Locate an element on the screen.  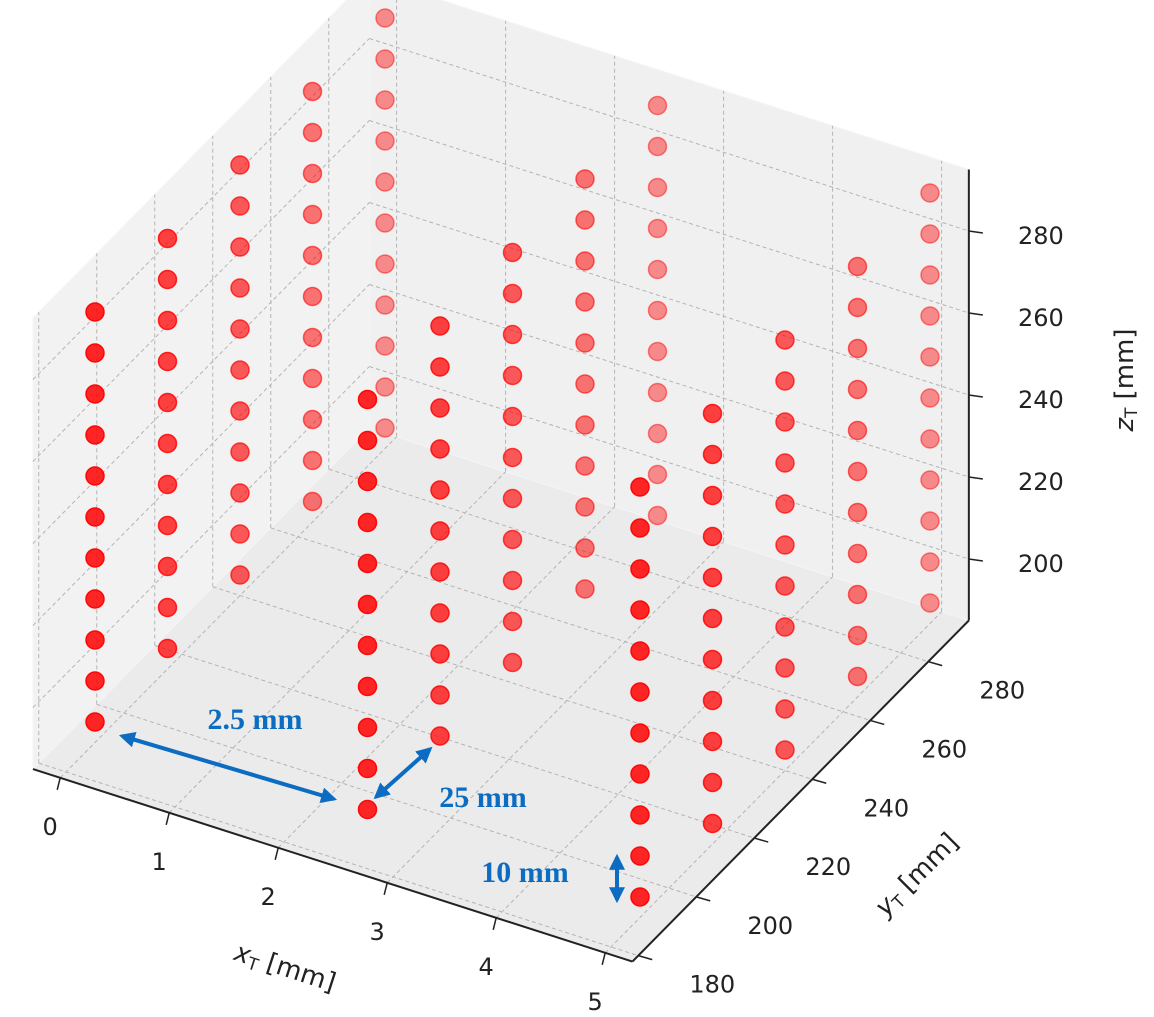
x-tick-label: 1 is located at coordinates (159, 862).